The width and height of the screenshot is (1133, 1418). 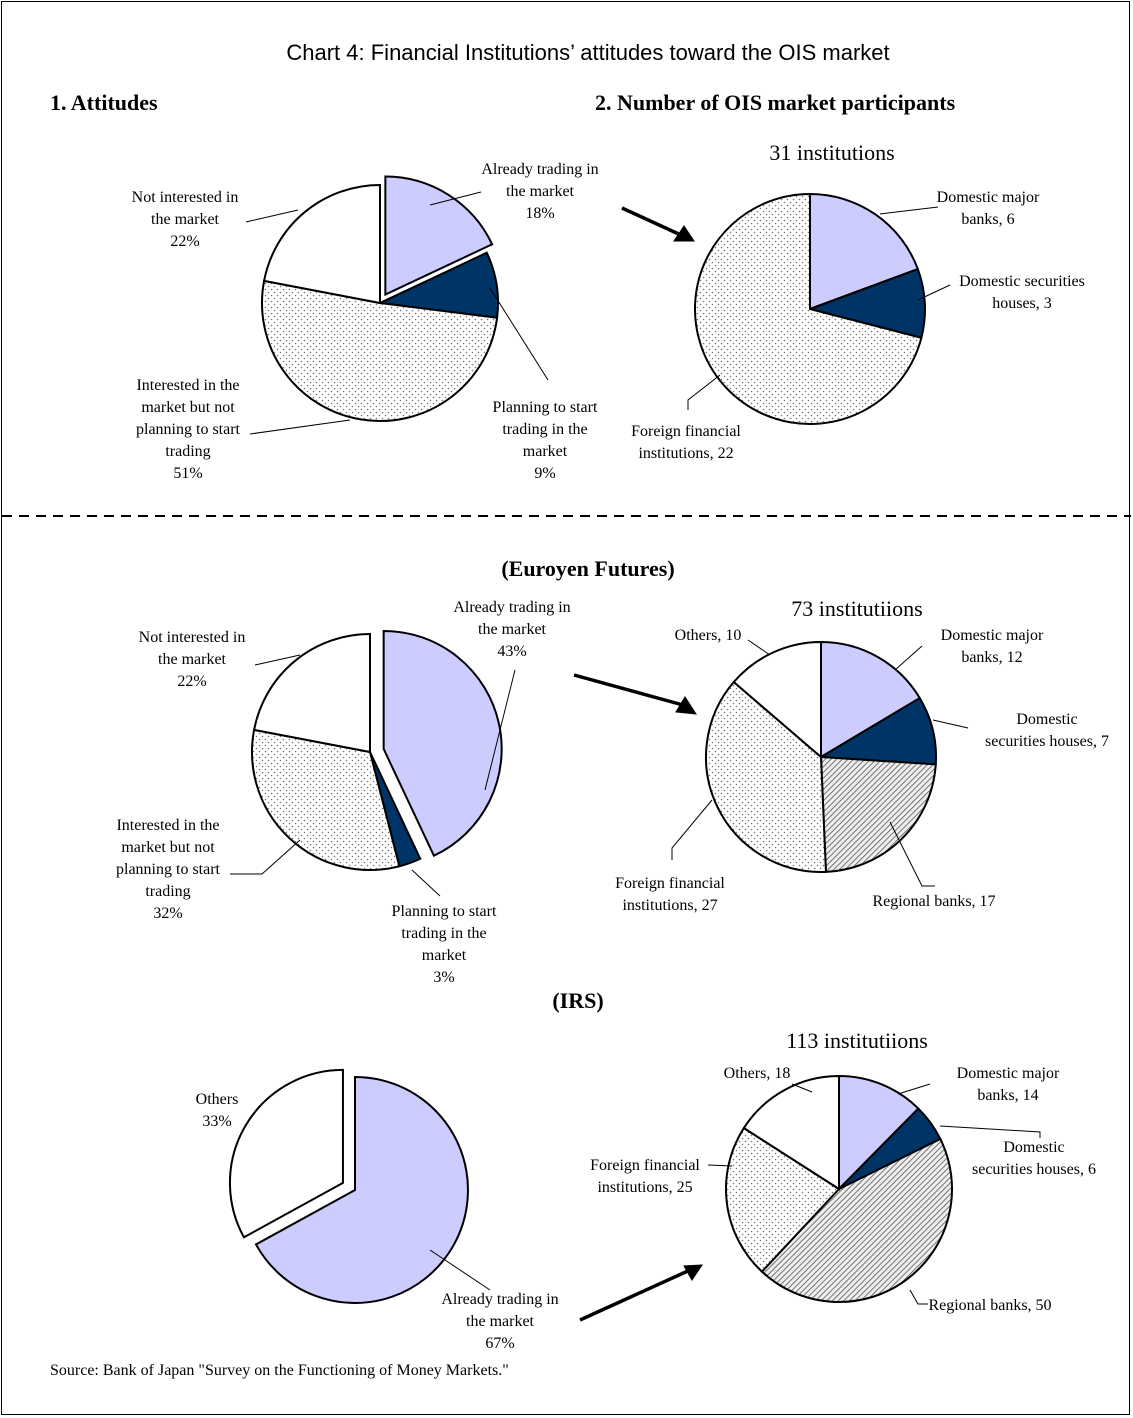 What do you see at coordinates (265, 857) in the screenshot?
I see `euro-att-leader-interested` at bounding box center [265, 857].